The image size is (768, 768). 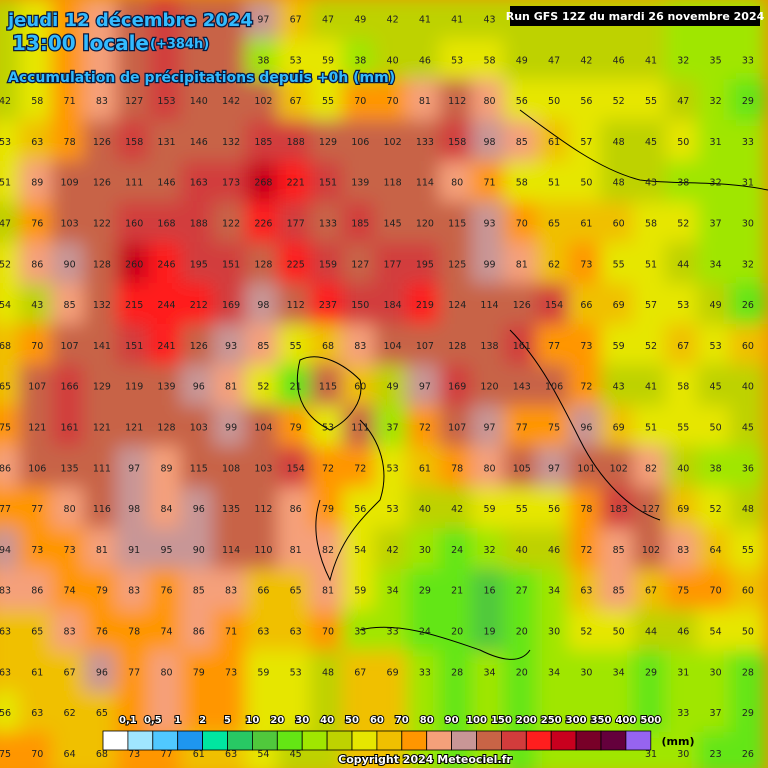 What do you see at coordinates (586, 509) in the screenshot?
I see `grid-value: 78` at bounding box center [586, 509].